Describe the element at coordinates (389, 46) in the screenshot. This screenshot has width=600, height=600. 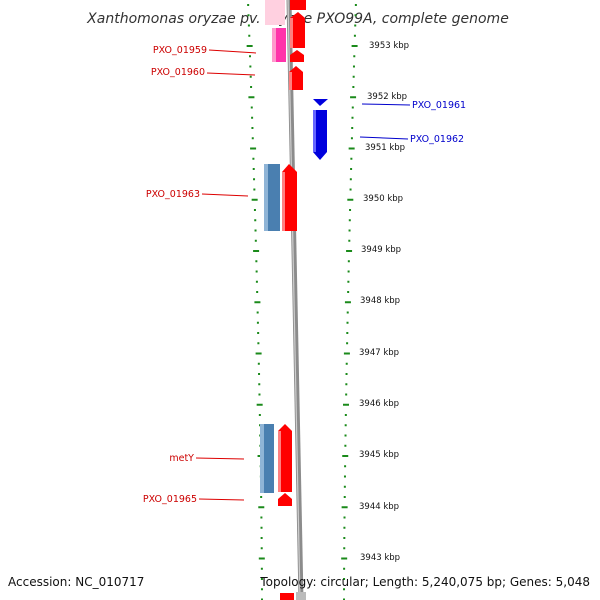
I see `scale-label: 3953 kbp` at that location.